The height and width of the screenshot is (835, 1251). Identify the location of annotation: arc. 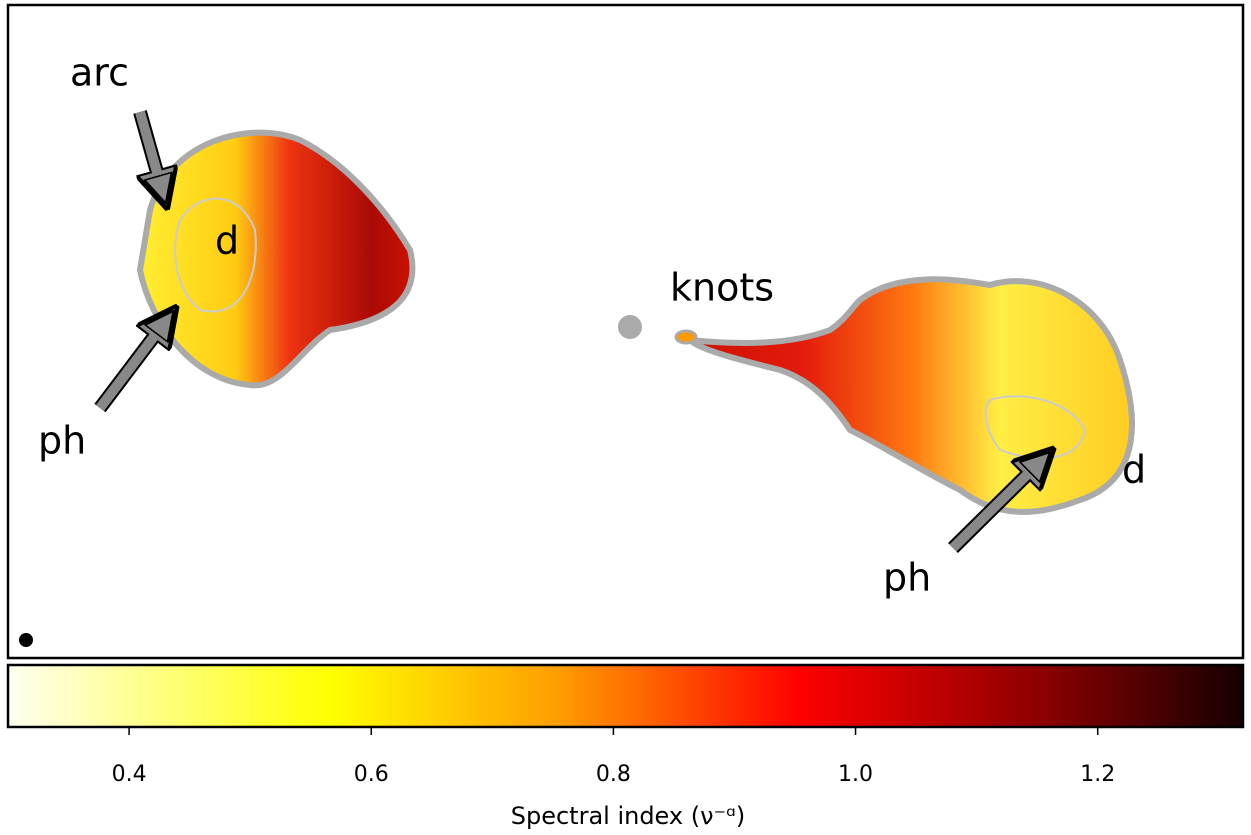
(99, 73).